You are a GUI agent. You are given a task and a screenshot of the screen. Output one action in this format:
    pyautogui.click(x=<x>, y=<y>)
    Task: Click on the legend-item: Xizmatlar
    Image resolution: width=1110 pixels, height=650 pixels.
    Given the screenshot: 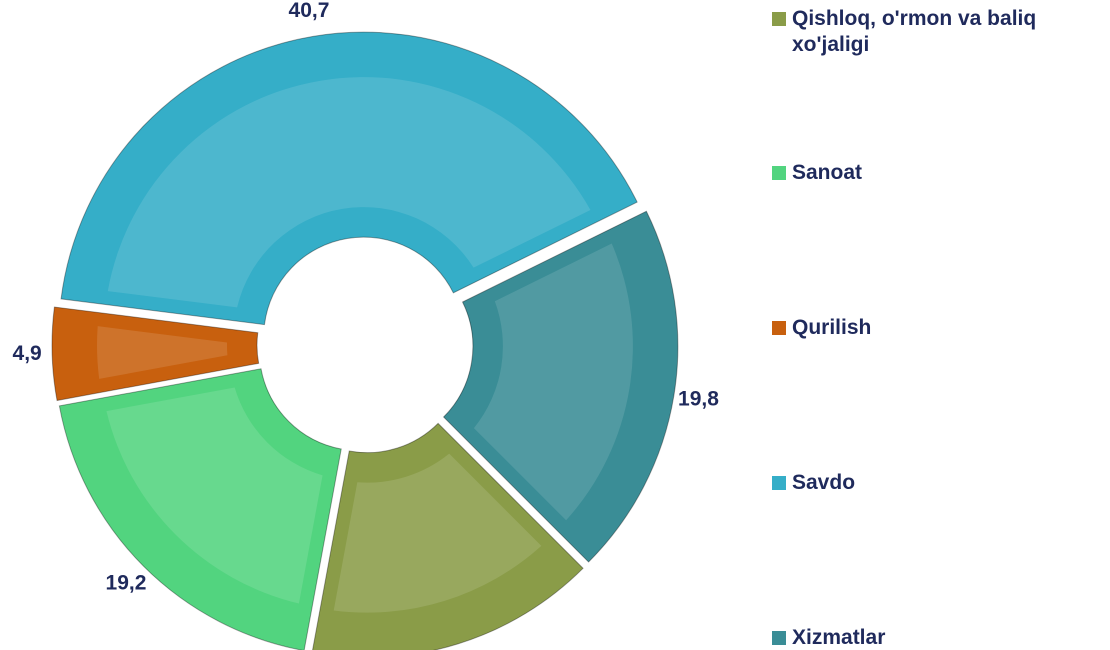 What is the action you would take?
    pyautogui.click(x=937, y=637)
    